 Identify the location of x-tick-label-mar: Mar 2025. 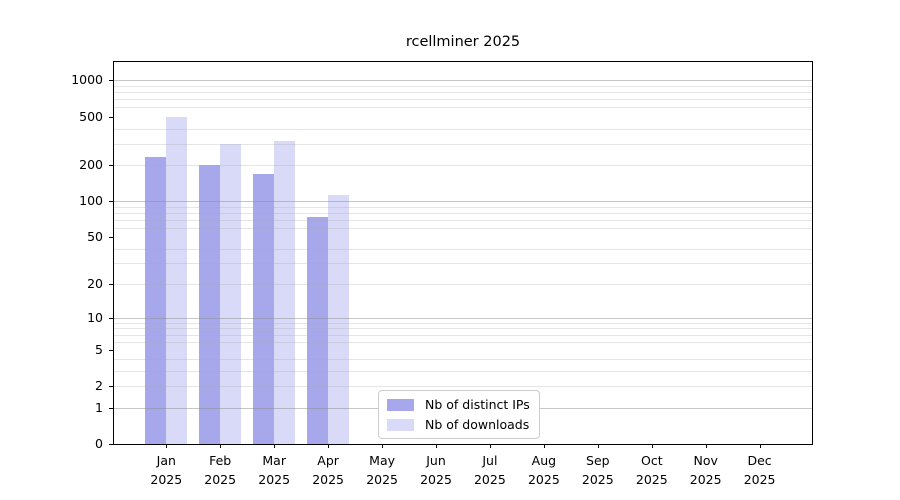
(274, 470).